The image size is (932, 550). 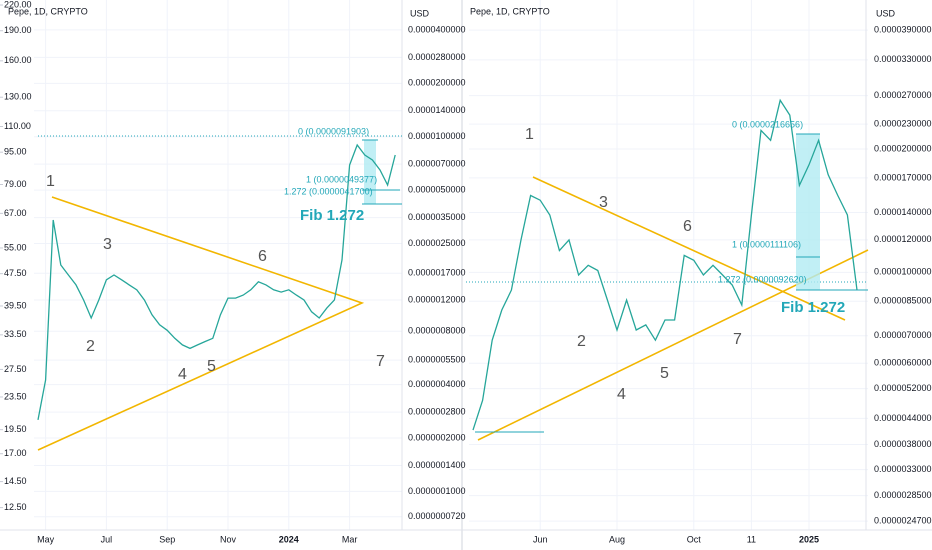 What do you see at coordinates (15, 369) in the screenshot?
I see `y2-tick-label: 27.50` at bounding box center [15, 369].